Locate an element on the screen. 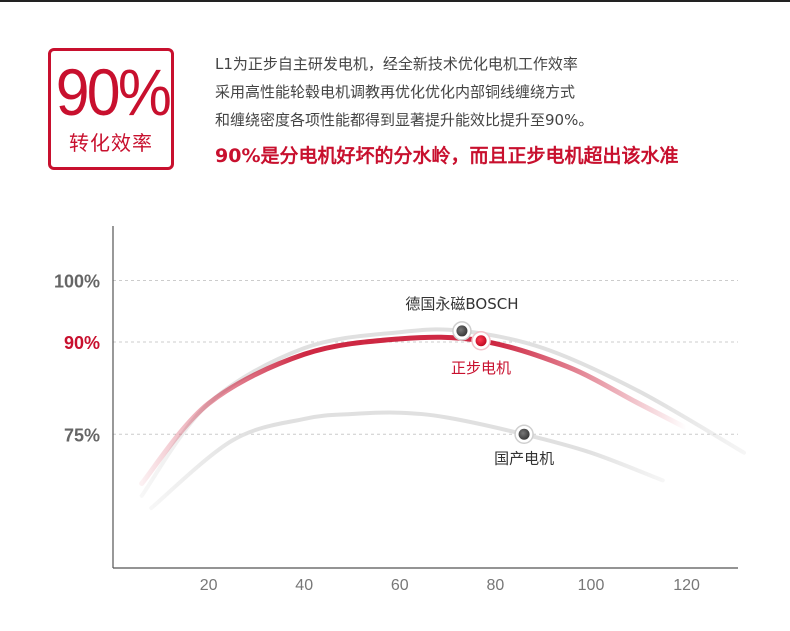 This screenshot has width=790, height=631. efficiency-badge: 90% 转化效率 is located at coordinates (111, 109).